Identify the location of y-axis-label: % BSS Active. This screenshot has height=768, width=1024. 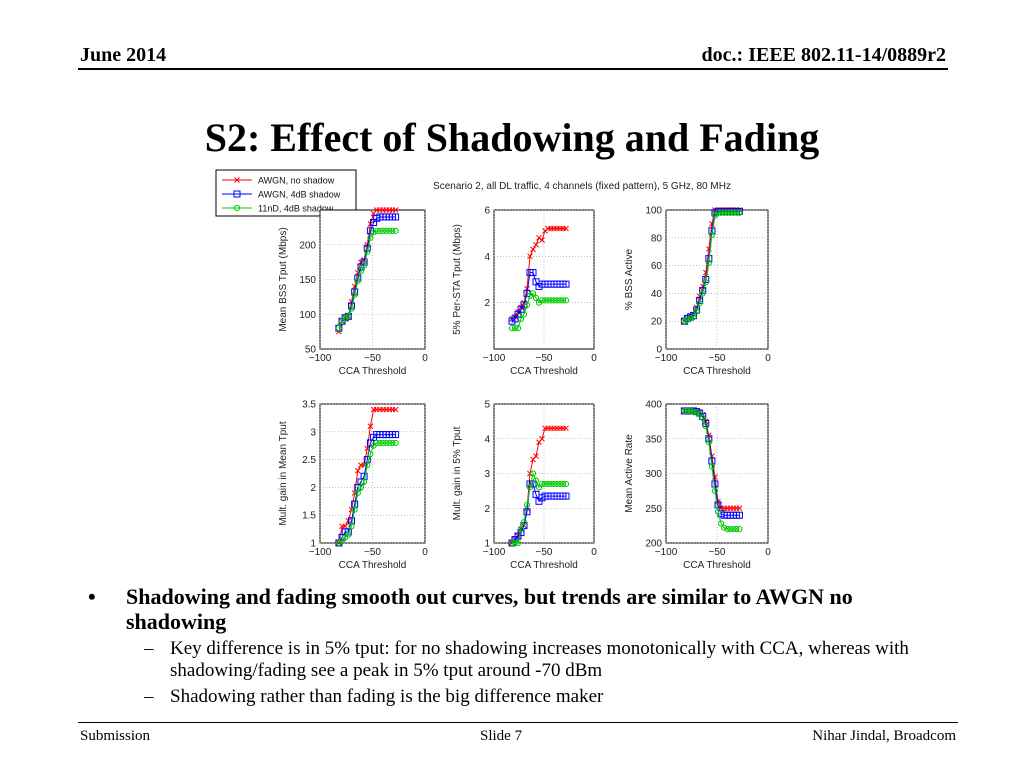
(629, 279).